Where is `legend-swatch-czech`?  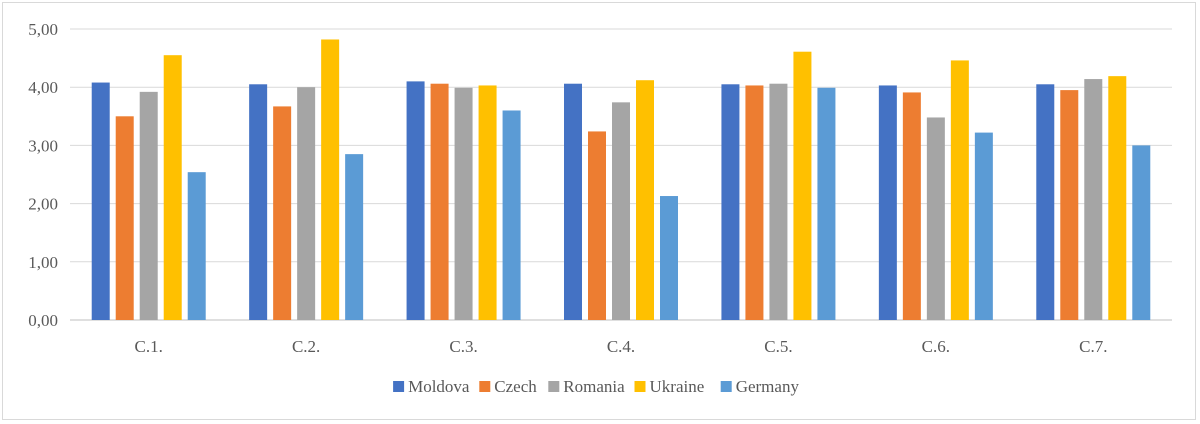
legend-swatch-czech is located at coordinates (485, 386).